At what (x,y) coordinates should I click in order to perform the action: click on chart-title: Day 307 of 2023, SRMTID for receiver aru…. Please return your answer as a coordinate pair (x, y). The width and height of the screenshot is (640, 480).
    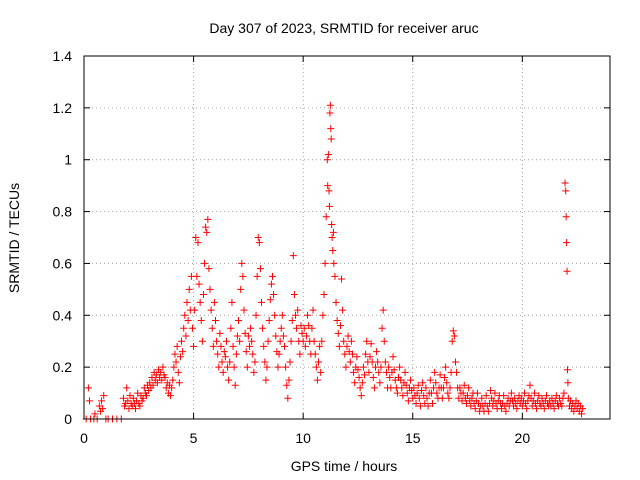
    Looking at the image, I should click on (343, 28).